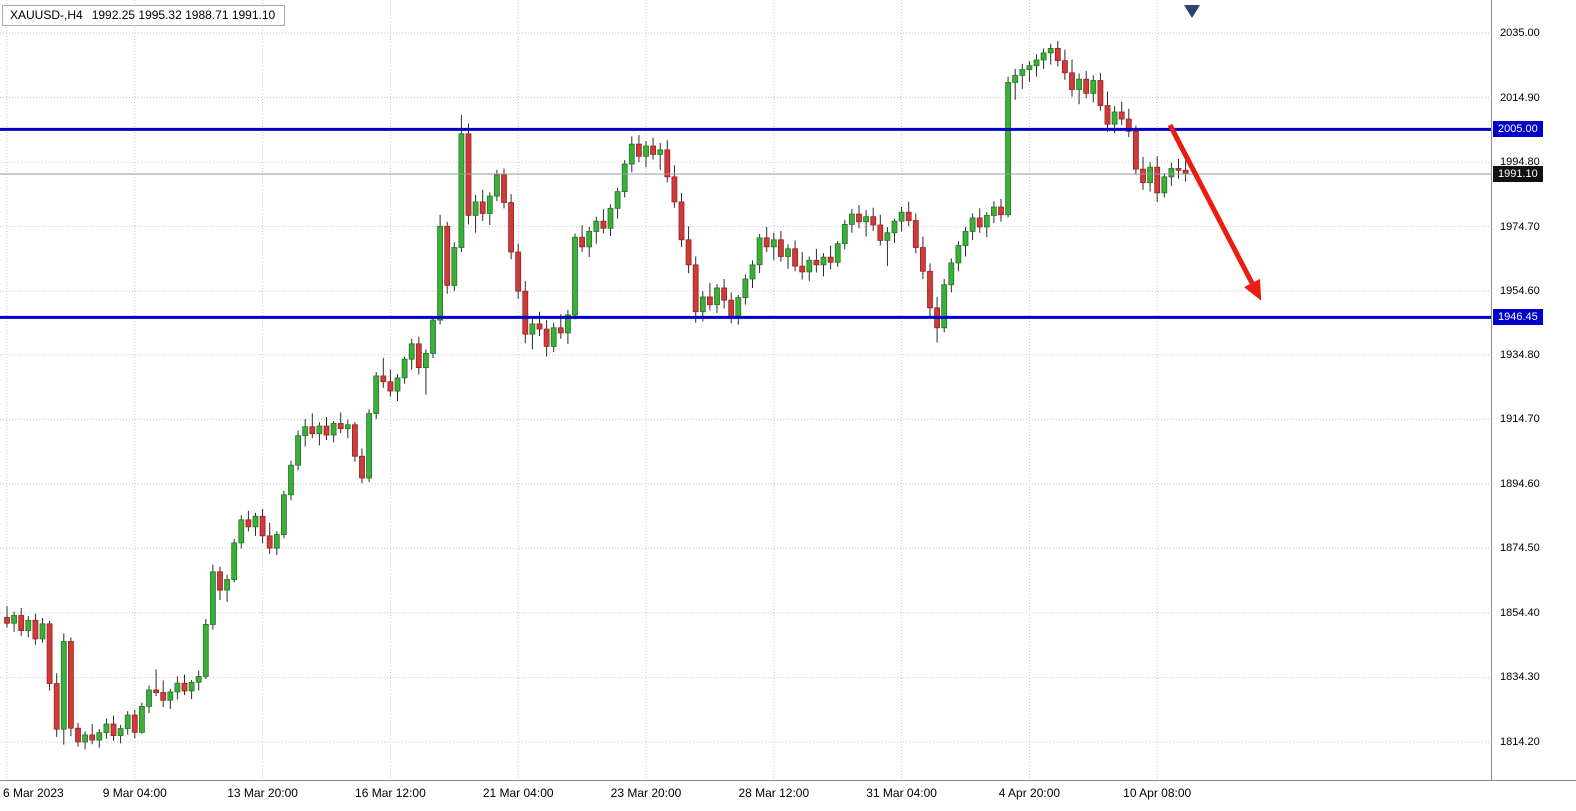 Image resolution: width=1576 pixels, height=811 pixels. Describe the element at coordinates (1520, 483) in the screenshot. I see `price-axis-label: 1894.60` at that location.